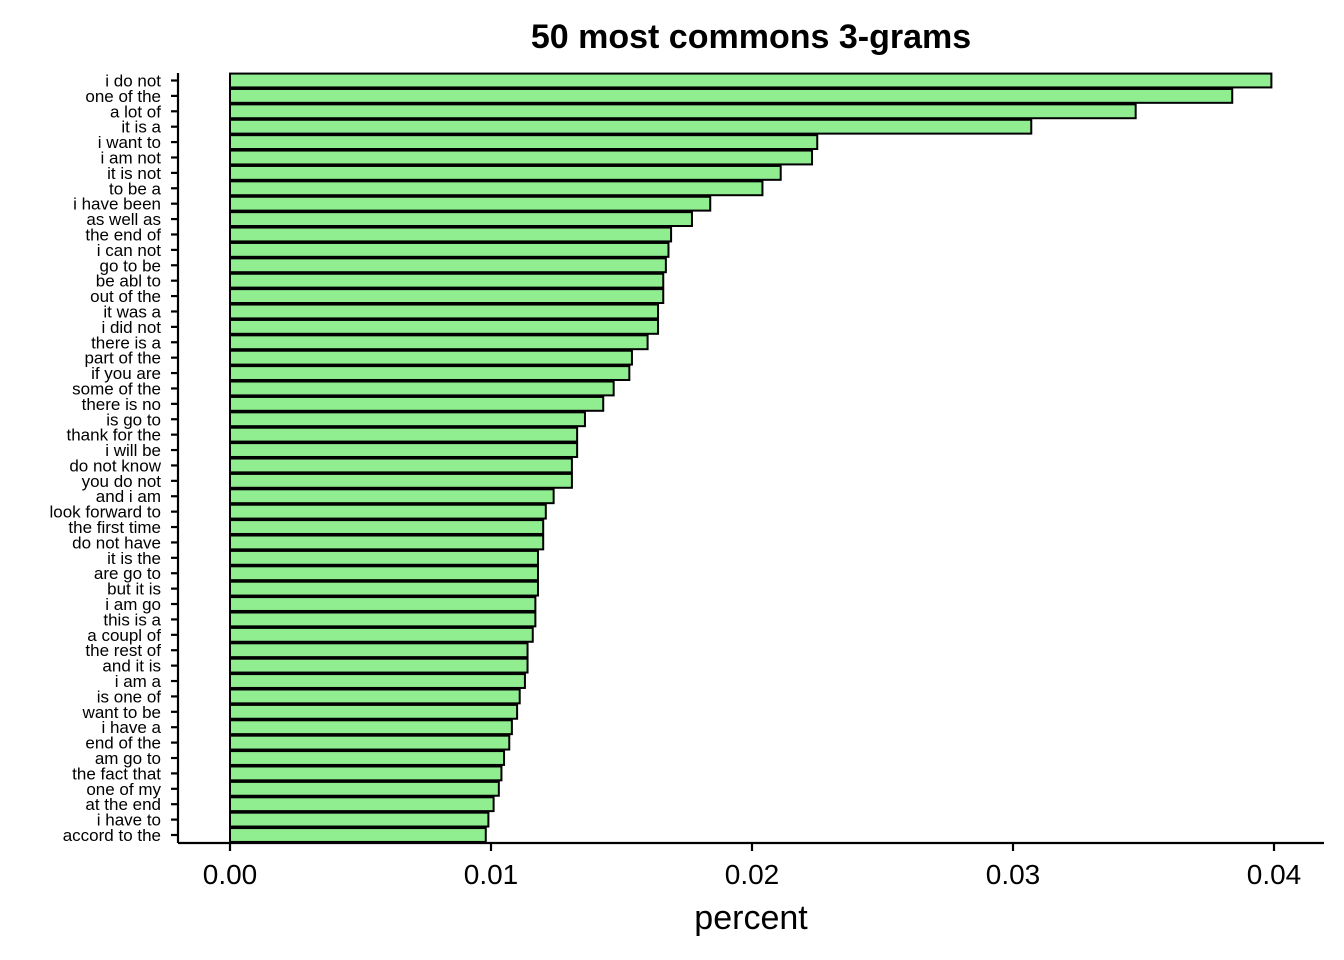 Image resolution: width=1344 pixels, height=960 pixels. I want to click on y-tick-label: do not know, so click(115, 465).